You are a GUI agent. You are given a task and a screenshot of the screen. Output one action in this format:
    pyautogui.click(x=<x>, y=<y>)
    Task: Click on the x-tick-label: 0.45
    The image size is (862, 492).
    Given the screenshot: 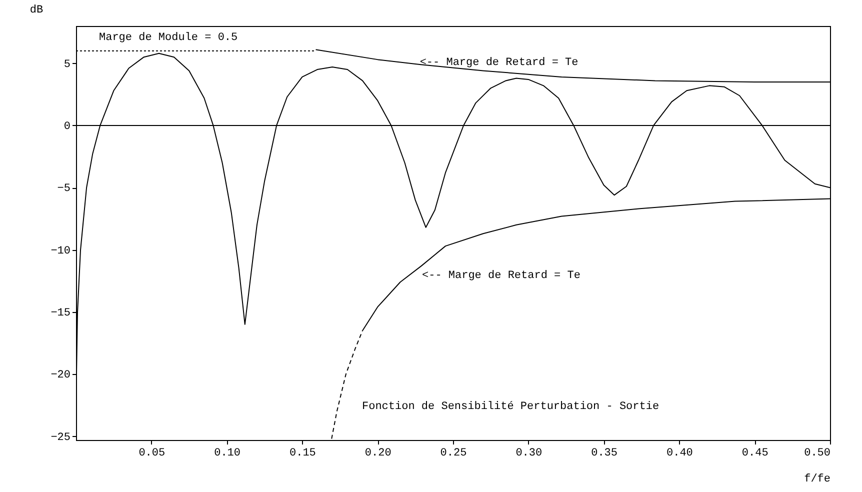 What is the action you would take?
    pyautogui.click(x=755, y=454)
    